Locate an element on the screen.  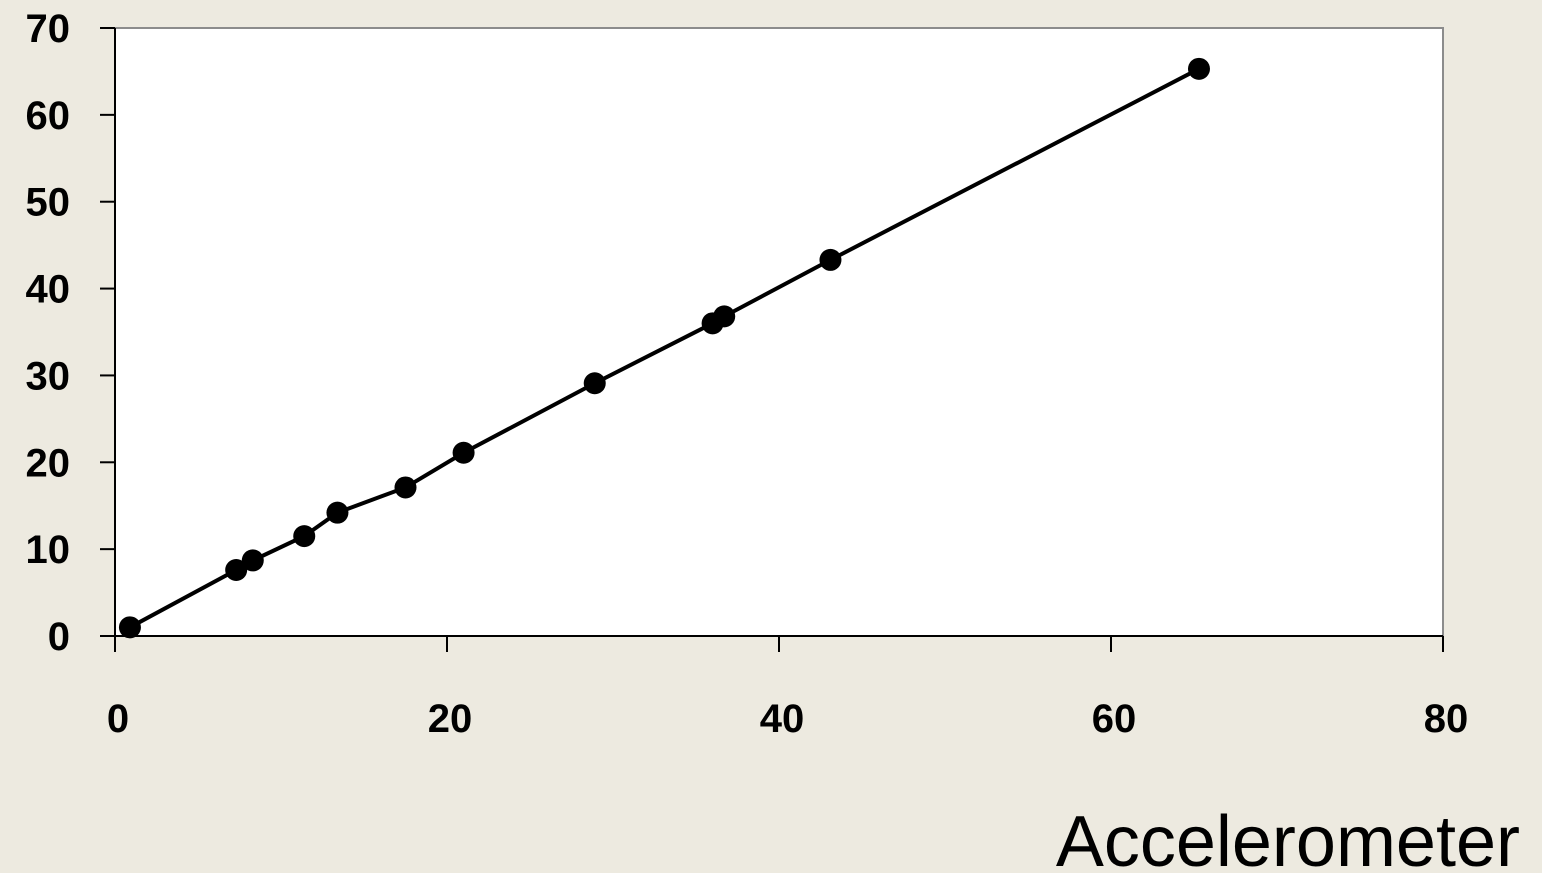
x-tick-label: 80 is located at coordinates (1446, 719).